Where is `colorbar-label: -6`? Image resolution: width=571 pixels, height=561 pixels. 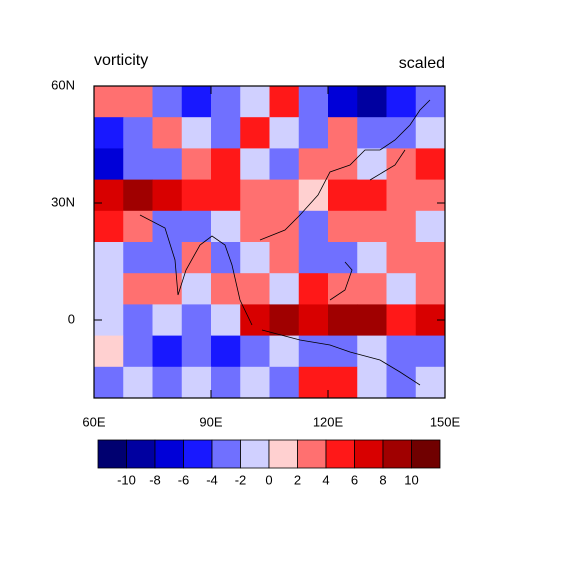
colorbar-label: -6 is located at coordinates (184, 479).